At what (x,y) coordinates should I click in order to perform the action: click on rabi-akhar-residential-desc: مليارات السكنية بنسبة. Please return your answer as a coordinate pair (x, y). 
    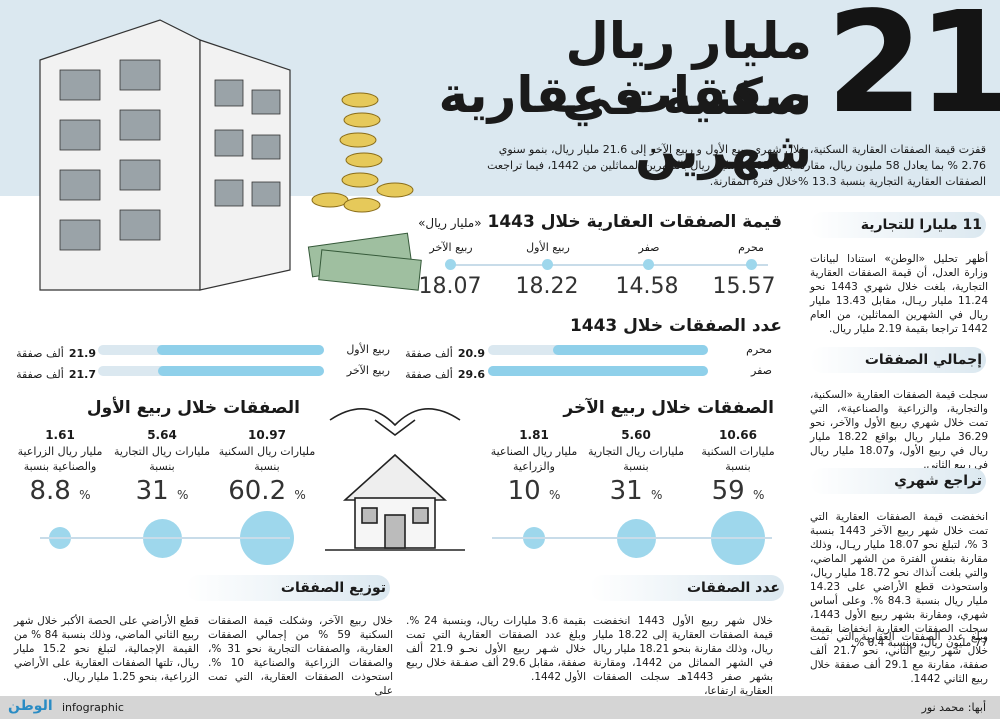
    Looking at the image, I should click on (738, 459).